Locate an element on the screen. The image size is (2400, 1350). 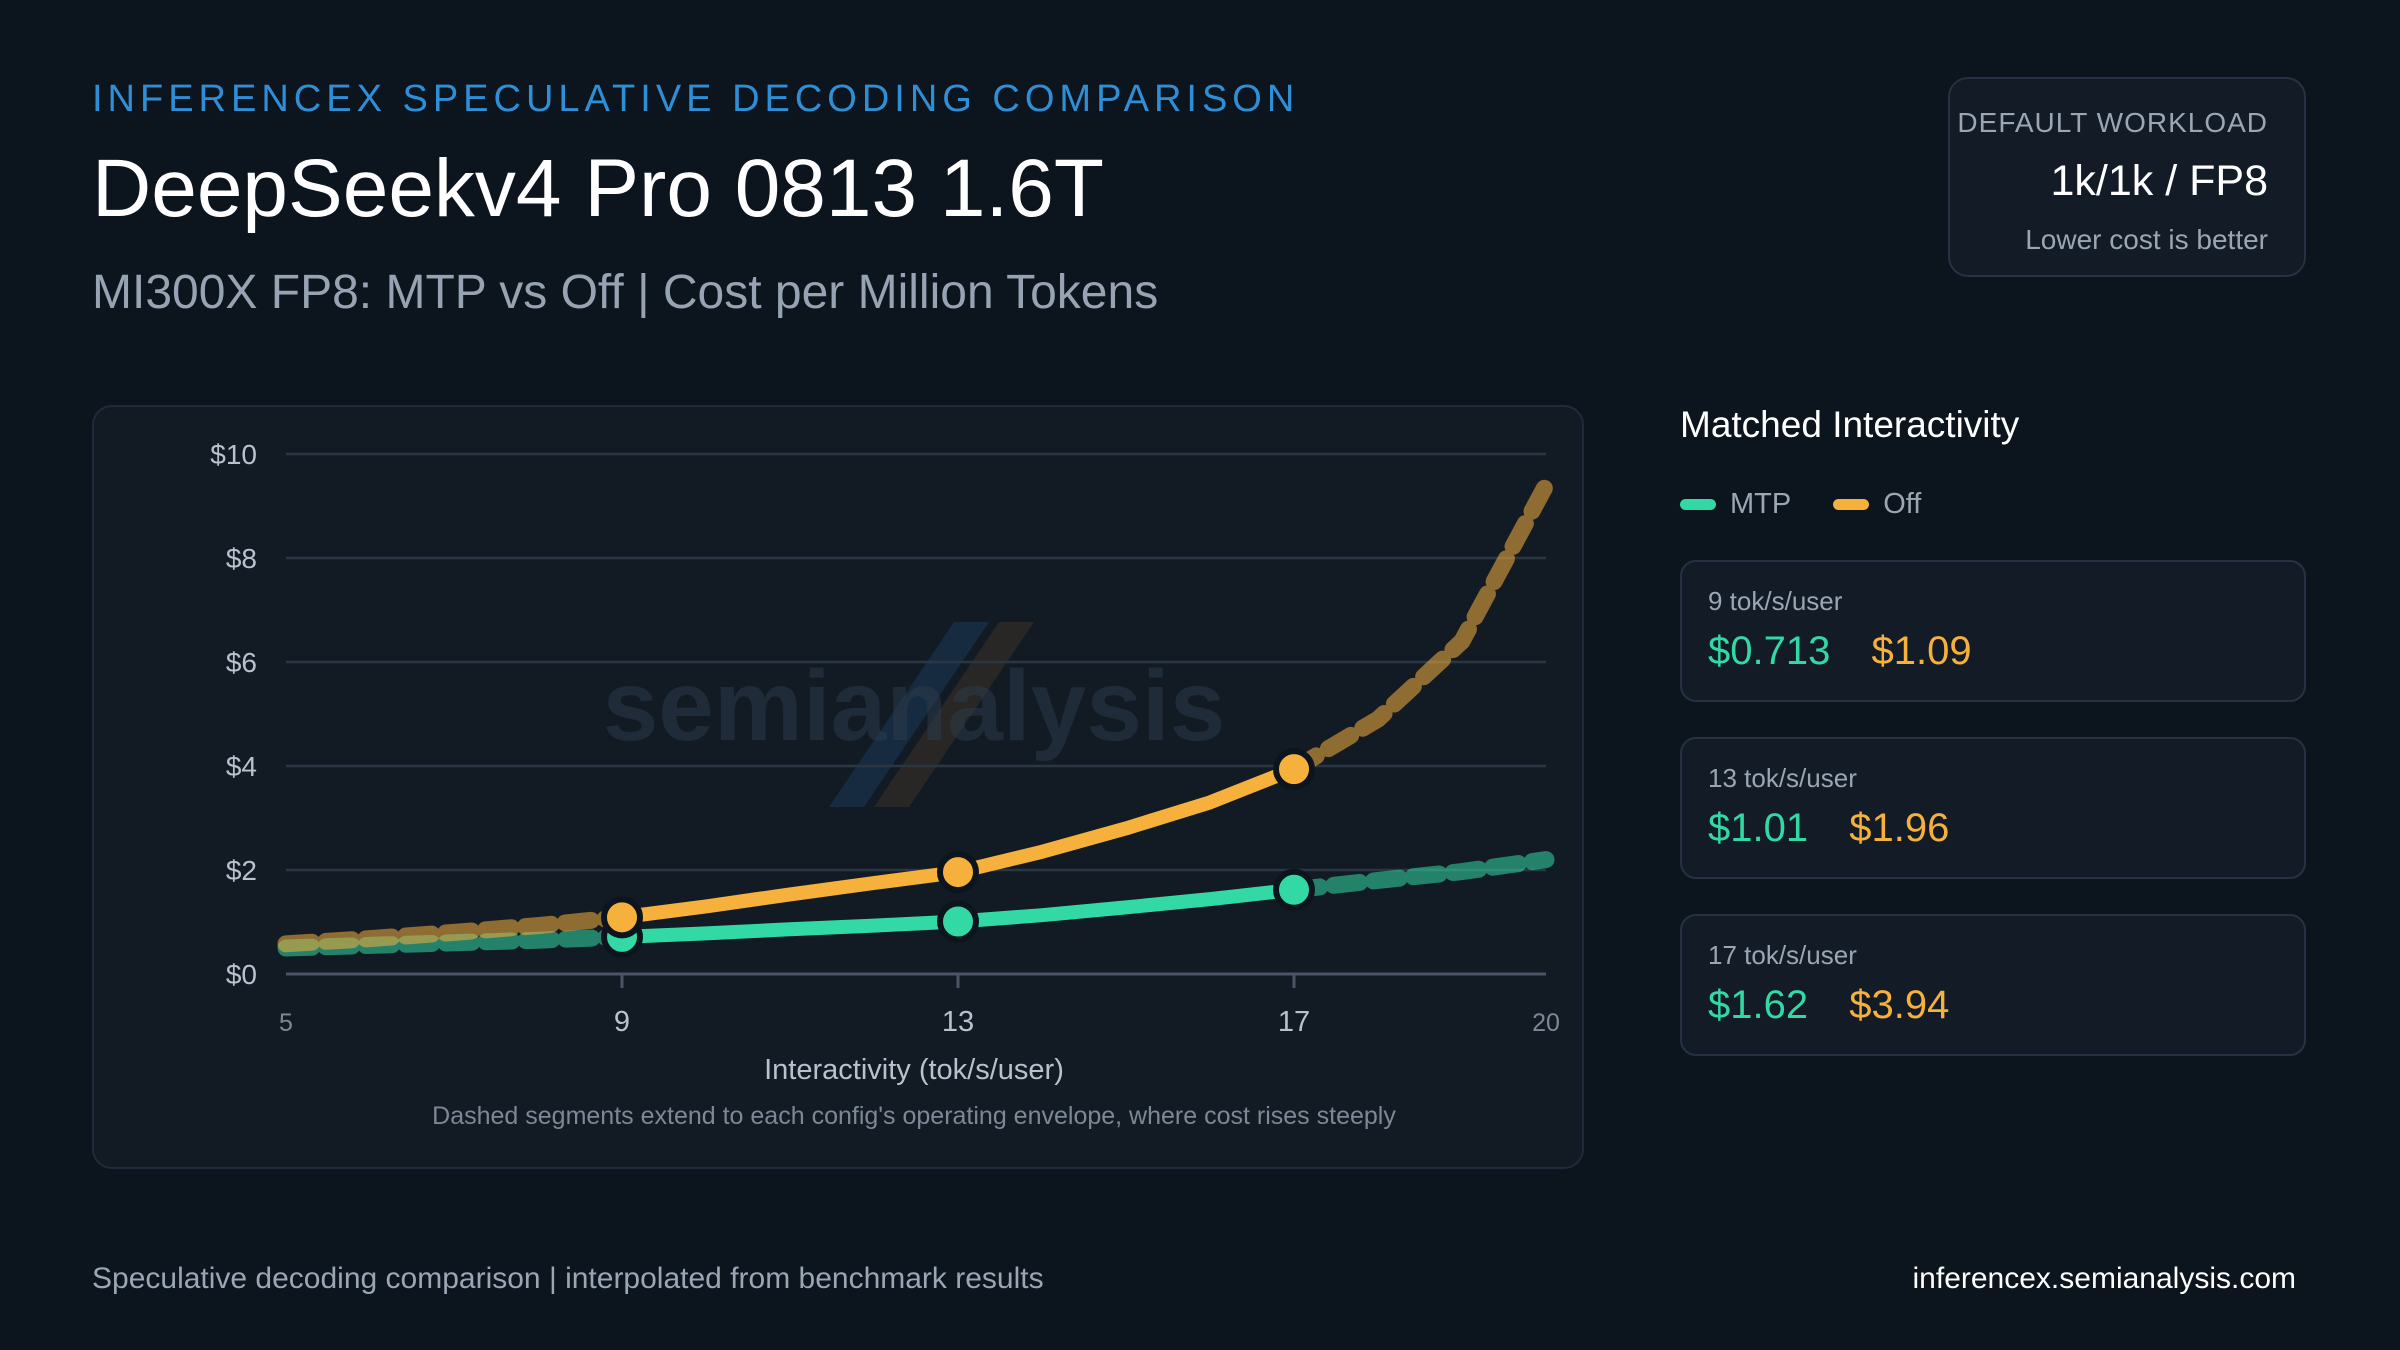
card-values: $0.713 $1.09 is located at coordinates (2006, 651).